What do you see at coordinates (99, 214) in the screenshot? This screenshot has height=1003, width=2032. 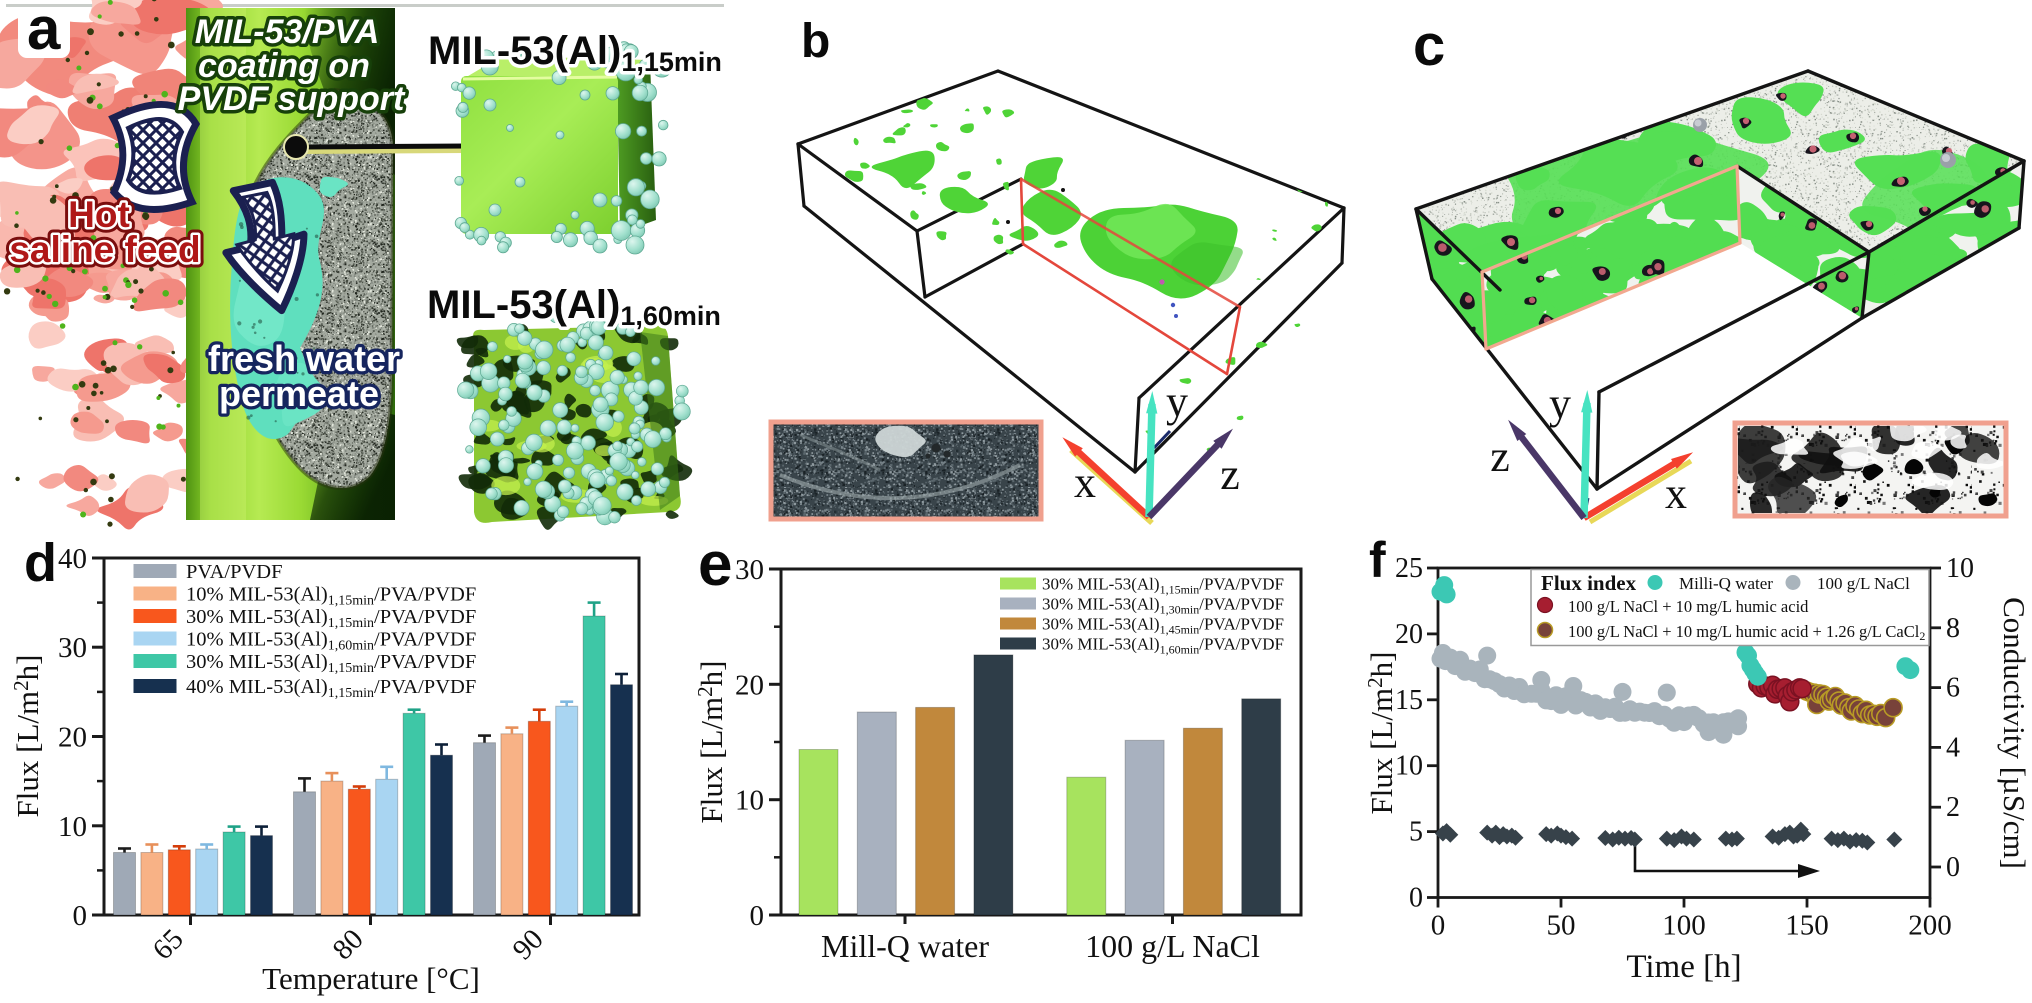 I see `svg-text: Hot` at bounding box center [99, 214].